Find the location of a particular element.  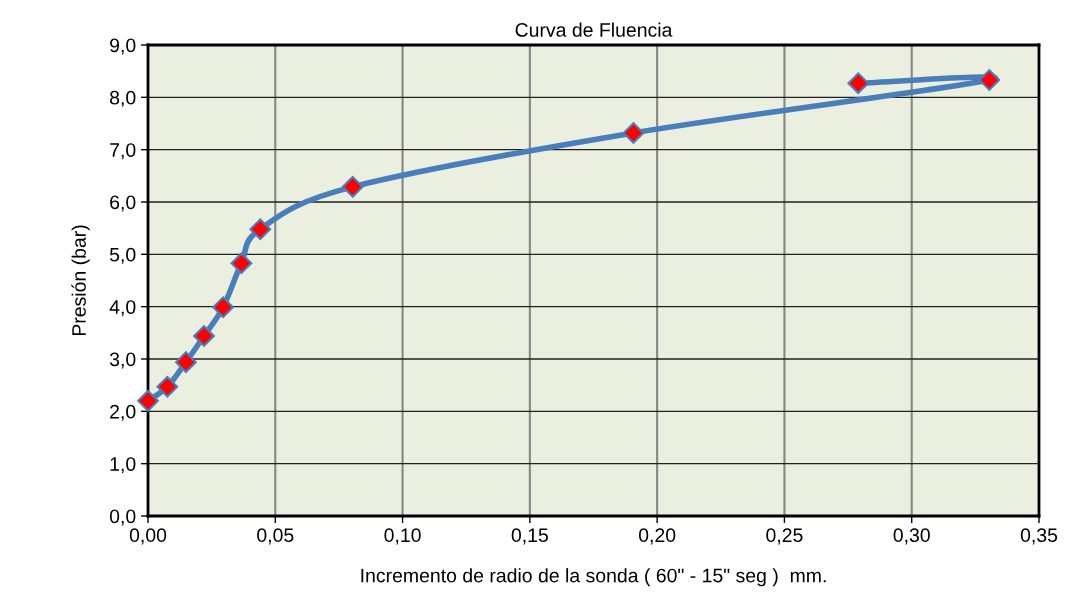

y-tick-label: 9,0 is located at coordinates (123, 46).